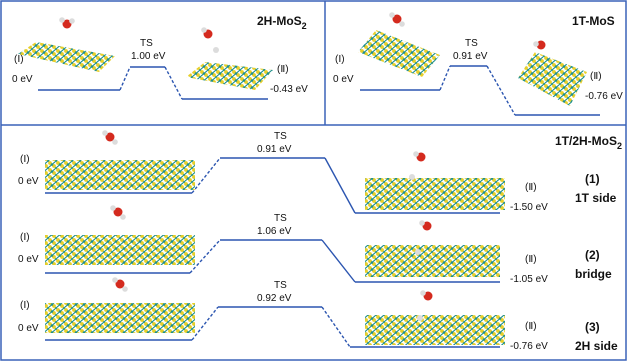  Describe the element at coordinates (274, 231) in the screenshot. I see `ts-energy-label: 1.06 eV` at that location.